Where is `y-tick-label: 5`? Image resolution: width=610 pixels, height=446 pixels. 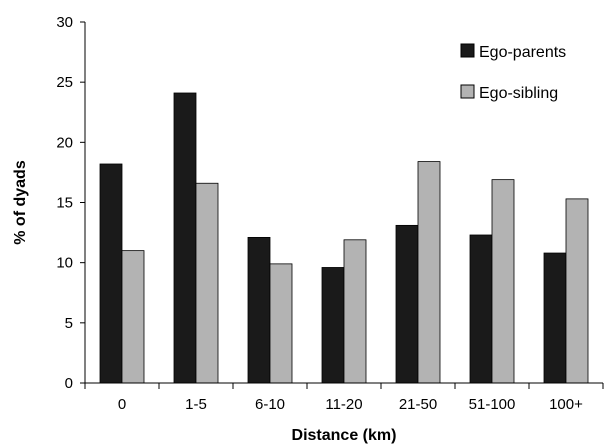
y-tick-label: 5 is located at coordinates (69, 323).